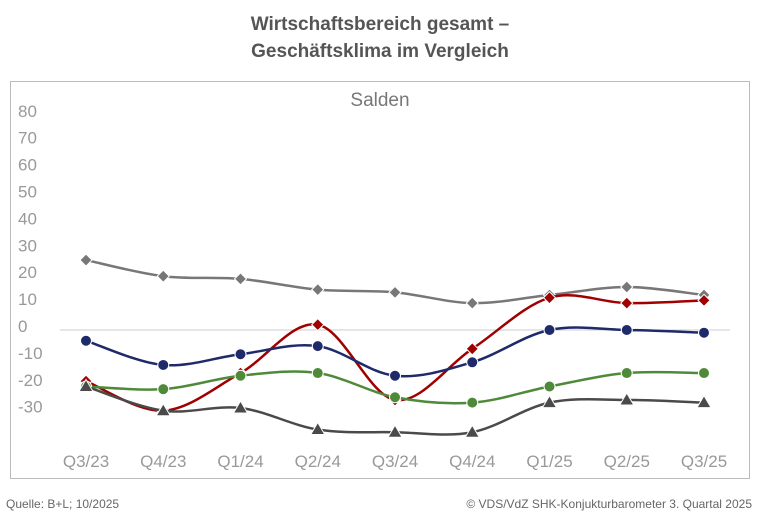 The image size is (760, 531). What do you see at coordinates (27, 272) in the screenshot?
I see `y-tick-label: 20` at bounding box center [27, 272].